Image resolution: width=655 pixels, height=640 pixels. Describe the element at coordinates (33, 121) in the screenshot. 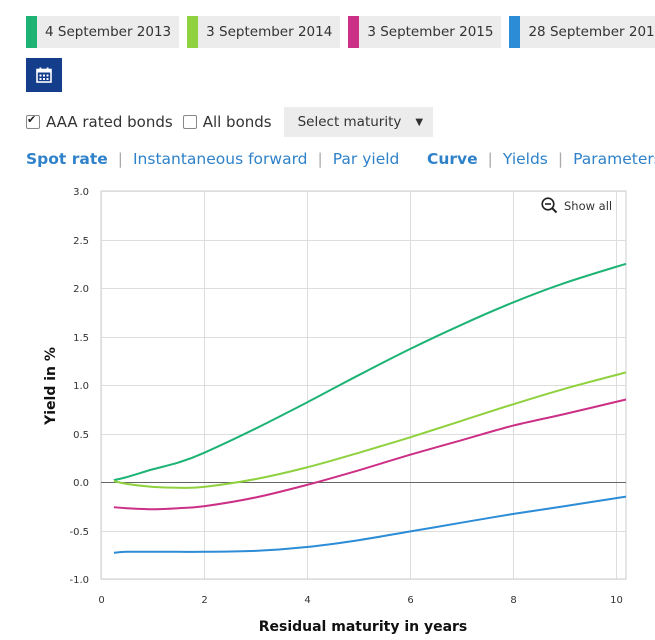

I see `checkbox-checked-icon` at that location.